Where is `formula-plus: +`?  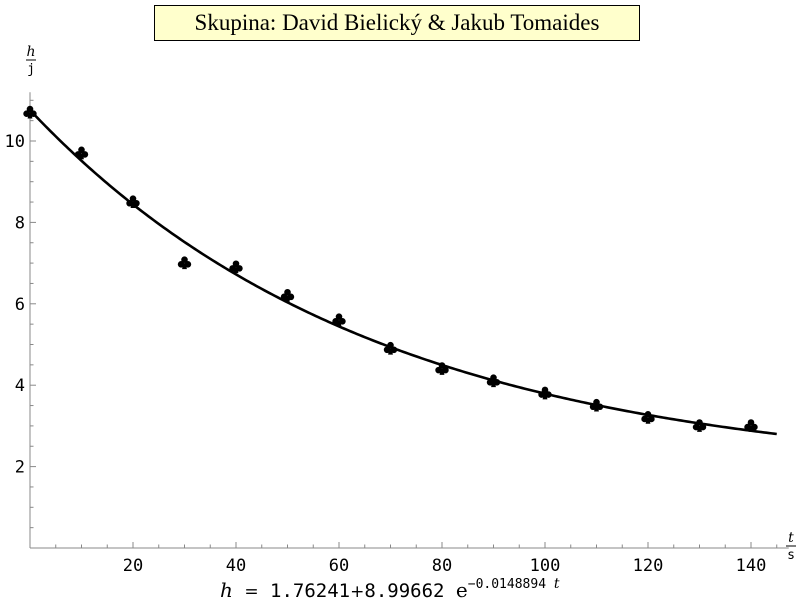 formula-plus: + is located at coordinates (357, 592).